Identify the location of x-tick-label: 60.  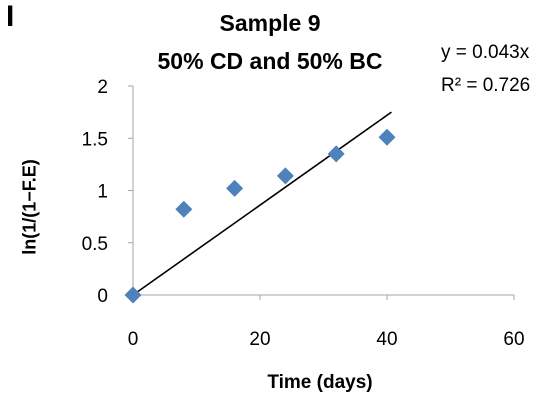
(513, 339).